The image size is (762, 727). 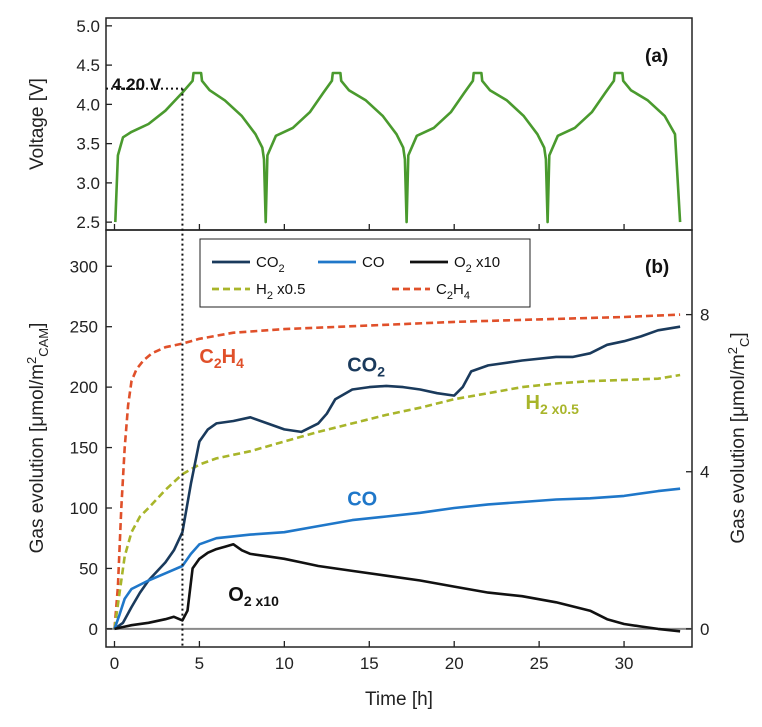 What do you see at coordinates (88, 65) in the screenshot?
I see `panel-a-ytick-label: 4.5` at bounding box center [88, 65].